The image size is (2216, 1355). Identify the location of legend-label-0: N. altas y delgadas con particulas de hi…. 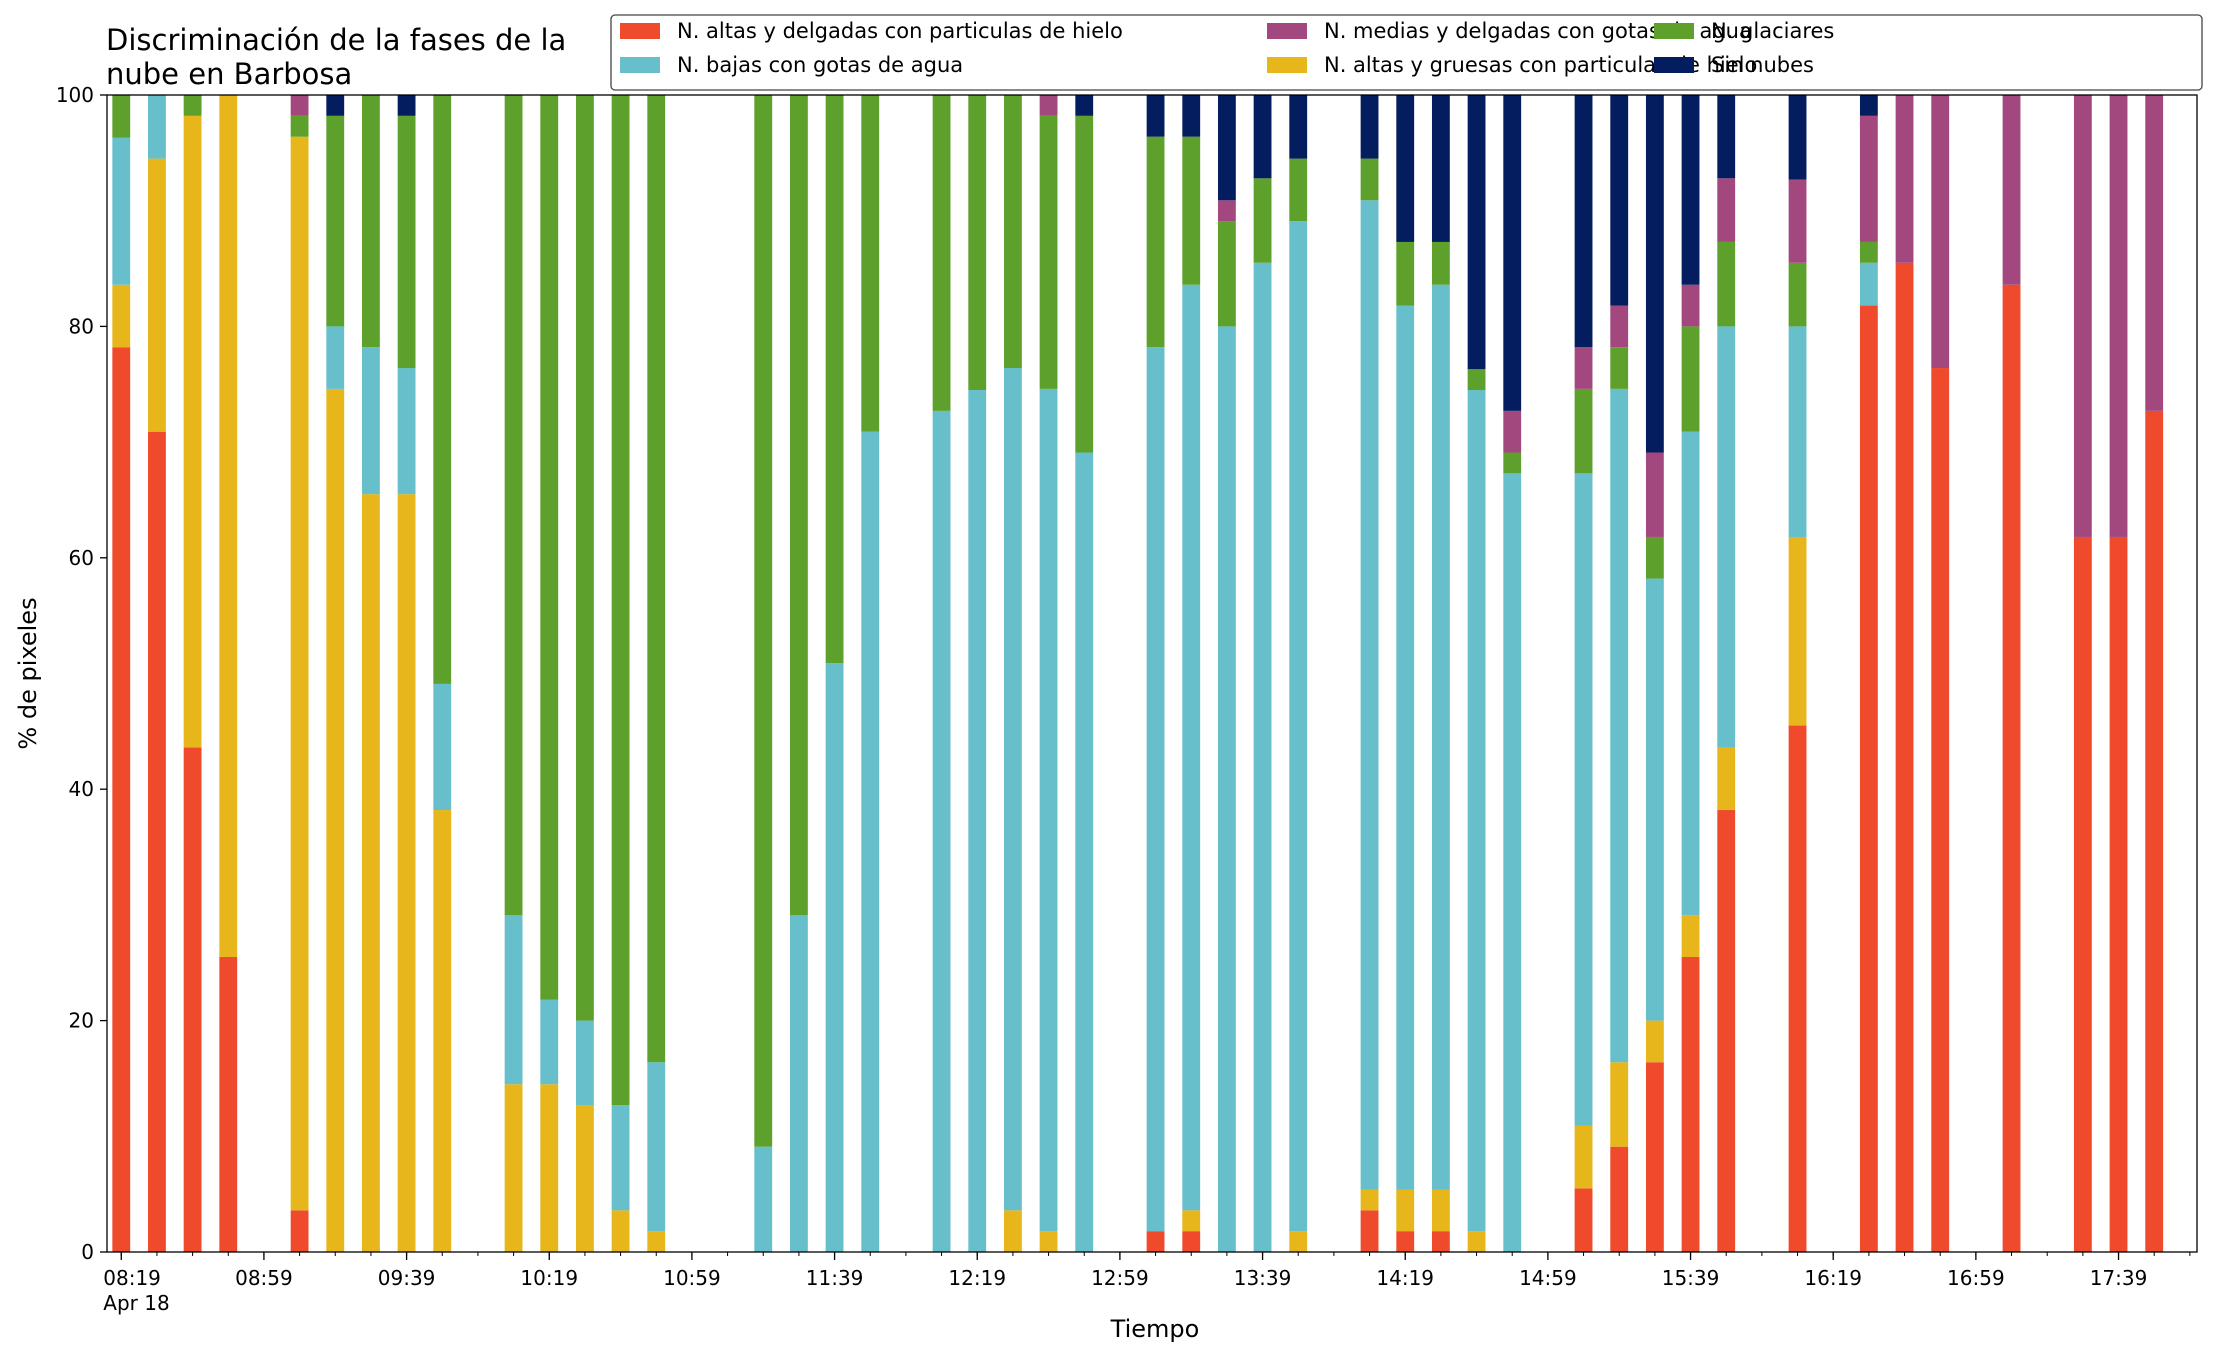
(900, 31).